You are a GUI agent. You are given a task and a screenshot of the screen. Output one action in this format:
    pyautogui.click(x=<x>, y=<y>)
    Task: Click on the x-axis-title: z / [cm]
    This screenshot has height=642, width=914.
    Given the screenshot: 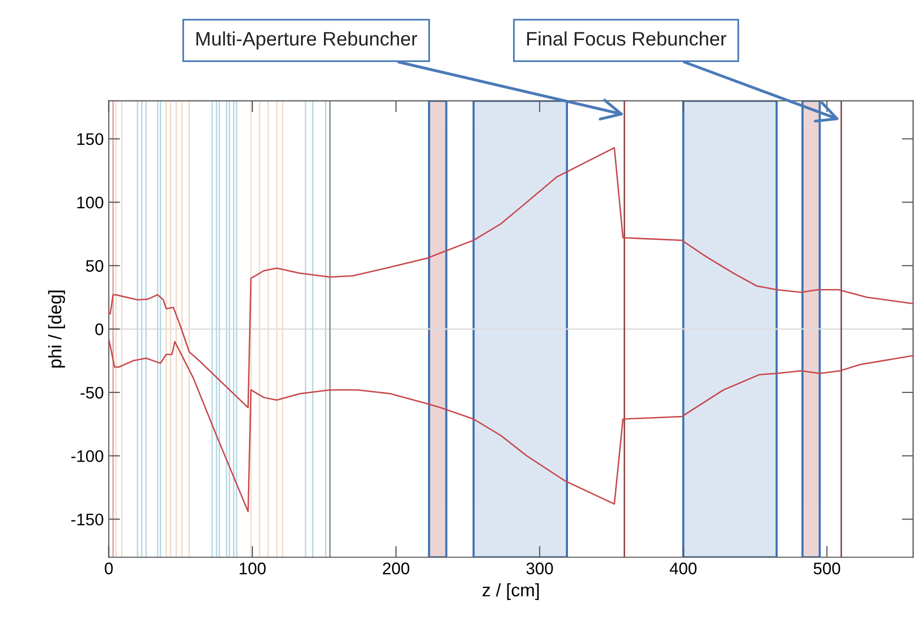 What is the action you would take?
    pyautogui.click(x=510, y=591)
    